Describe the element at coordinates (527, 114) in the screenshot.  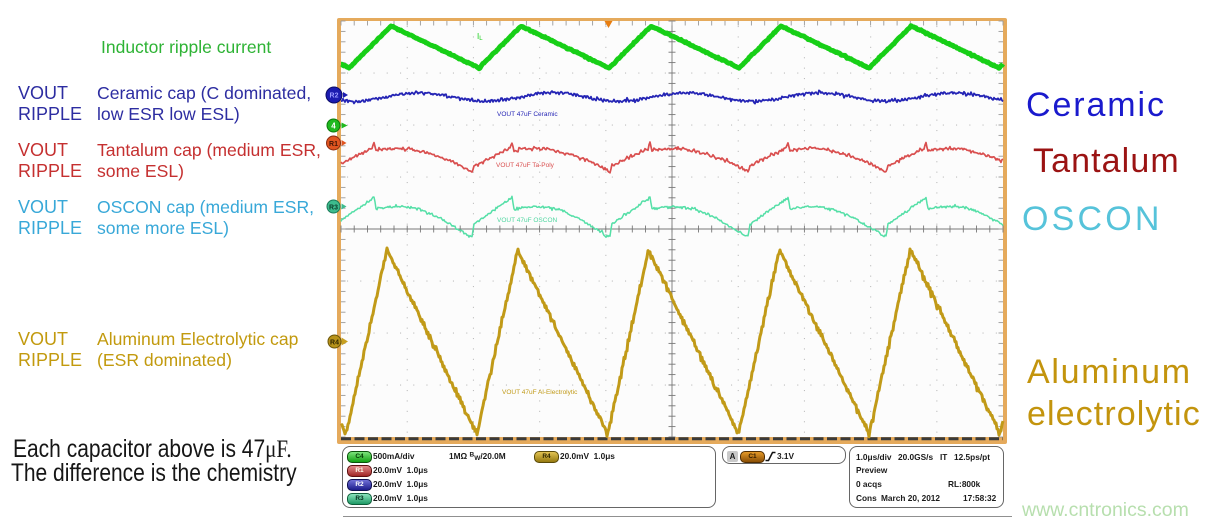
I see `svg-text: VOUT 47uF Ceramic` at that location.